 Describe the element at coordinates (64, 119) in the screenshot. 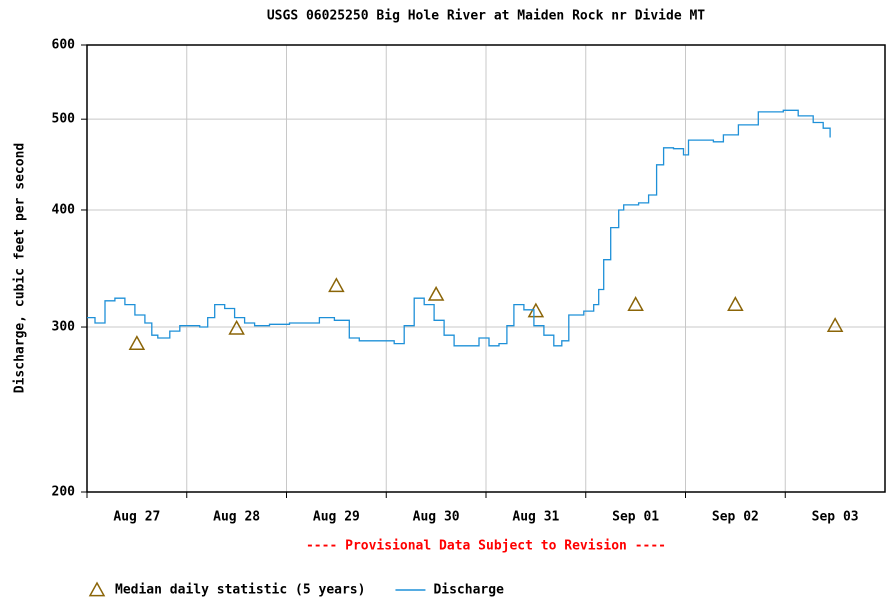

I see `y-tick-label: 500` at that location.